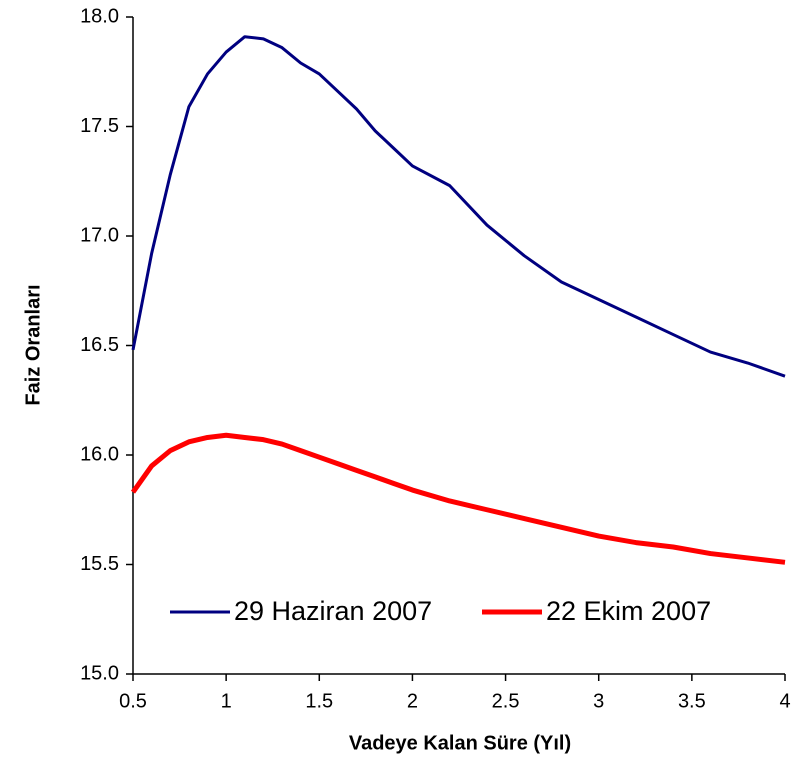  I want to click on x-axis-label: Vadeye Kalan Süre (Yıl), so click(460, 743).